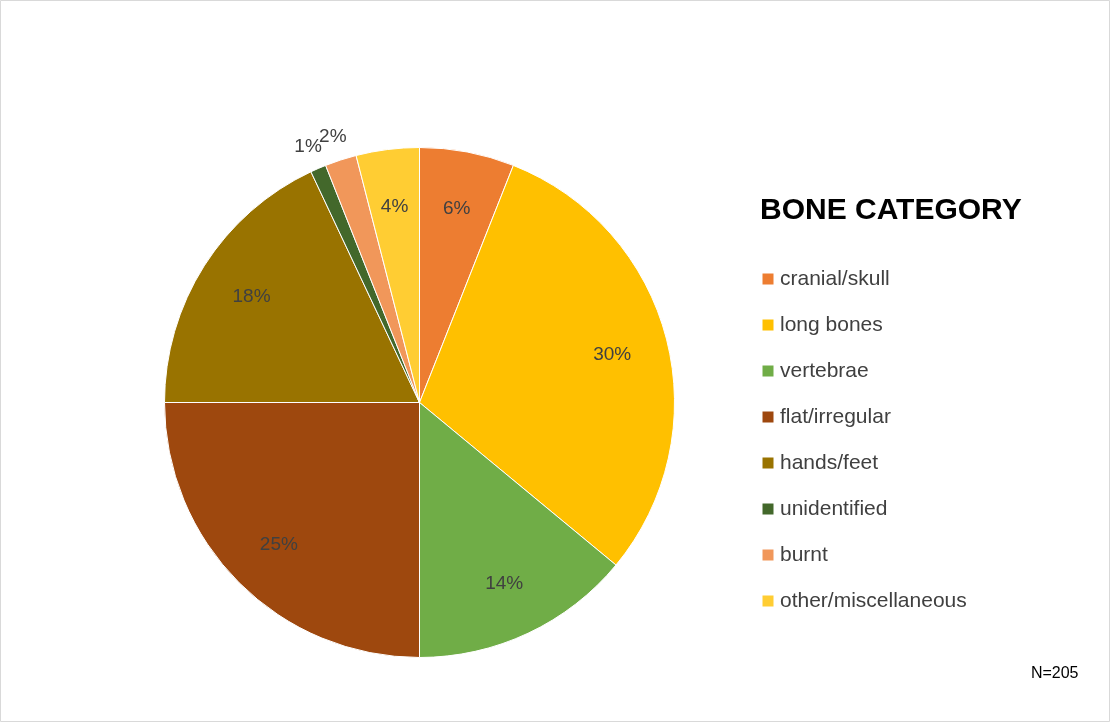 The image size is (1110, 722). Describe the element at coordinates (829, 462) in the screenshot. I see `legend-label: hands/feet` at that location.